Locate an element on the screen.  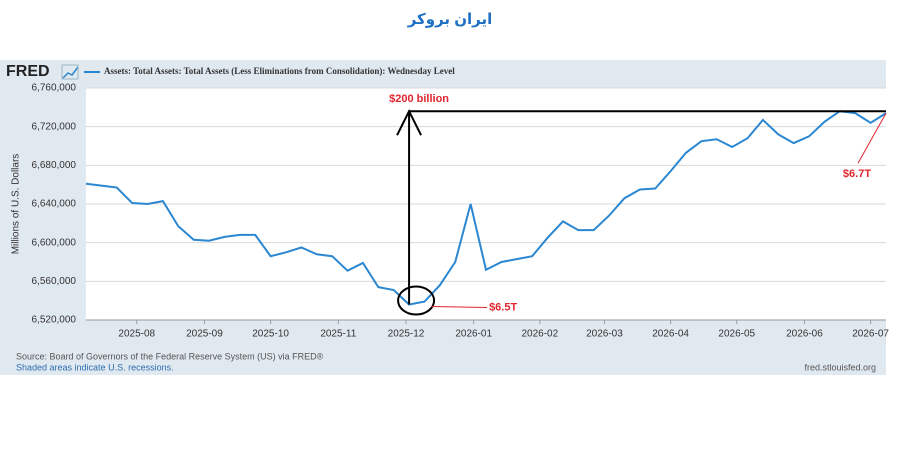
x-tick-label: 2026-03 is located at coordinates (604, 334).